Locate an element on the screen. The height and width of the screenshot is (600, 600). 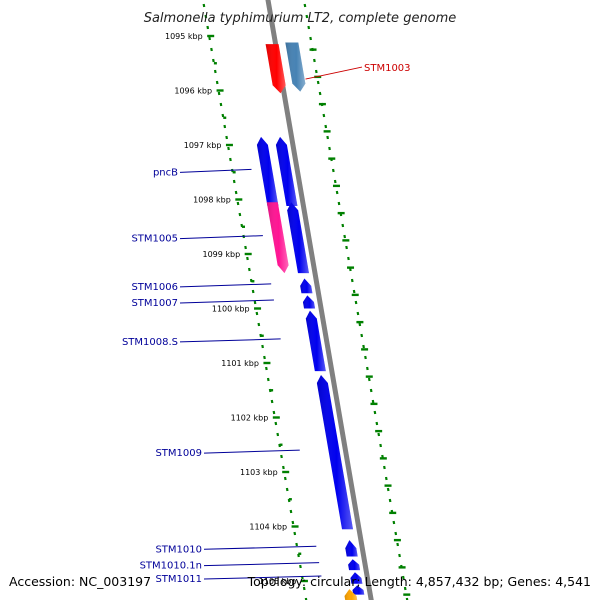
gene-label: STM1005 is located at coordinates (154, 239).